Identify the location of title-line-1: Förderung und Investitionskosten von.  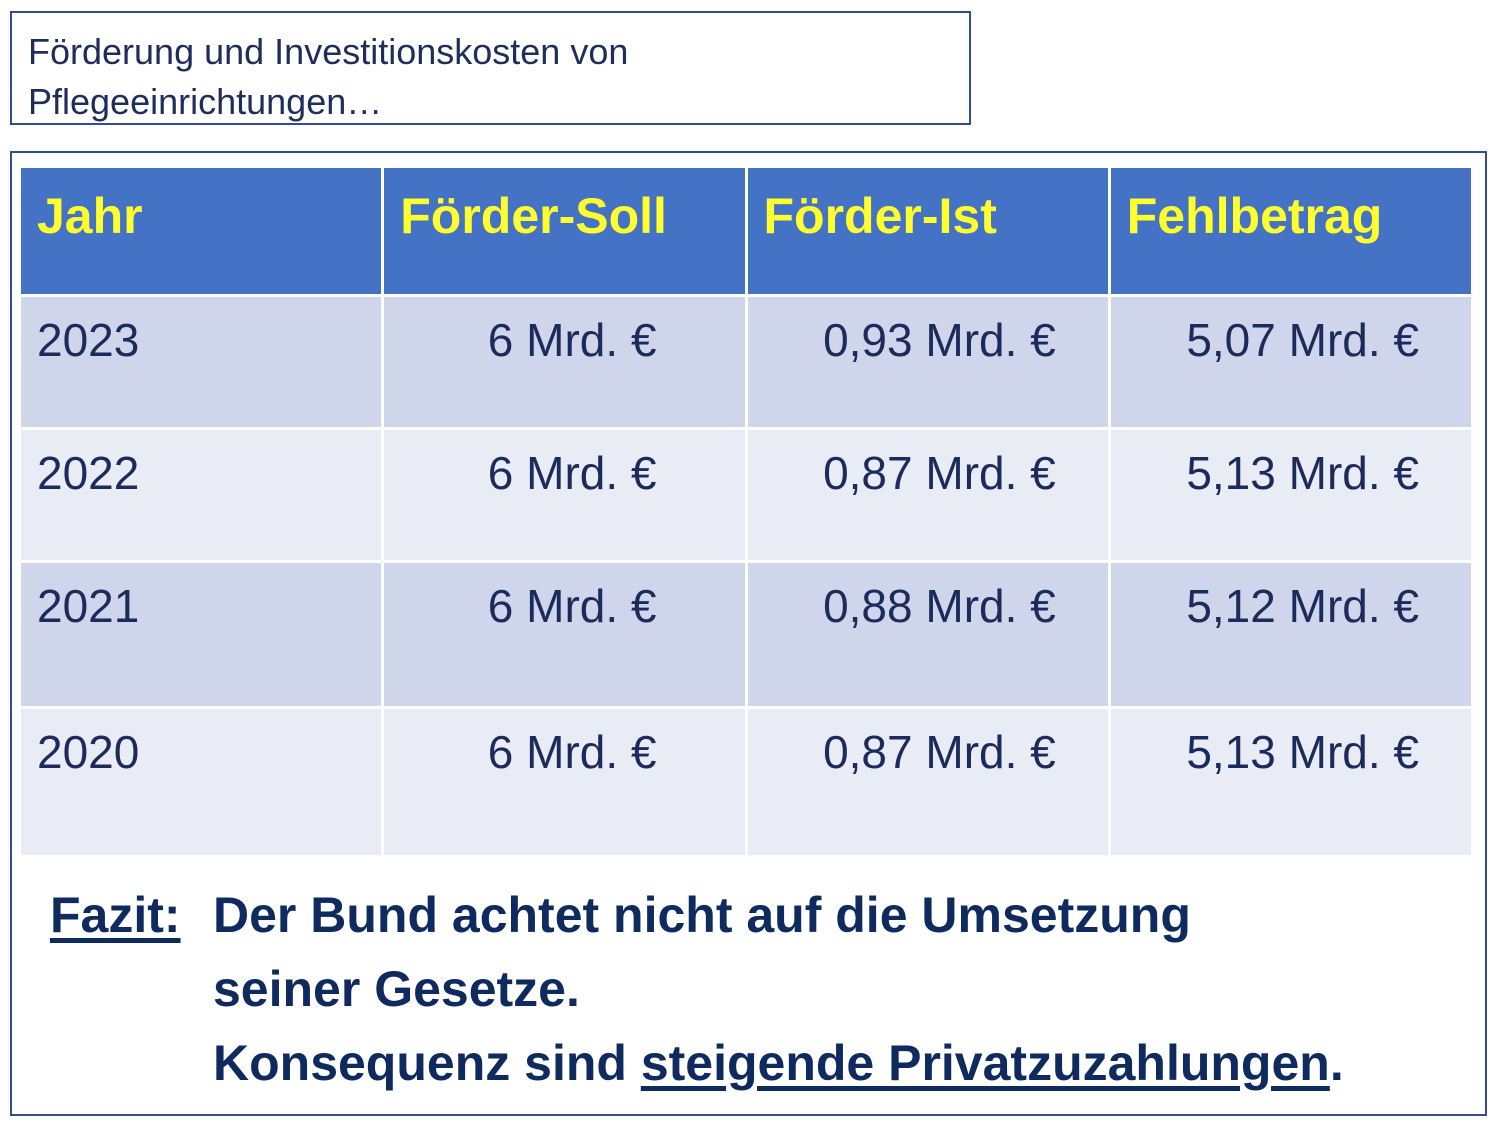
(328, 51).